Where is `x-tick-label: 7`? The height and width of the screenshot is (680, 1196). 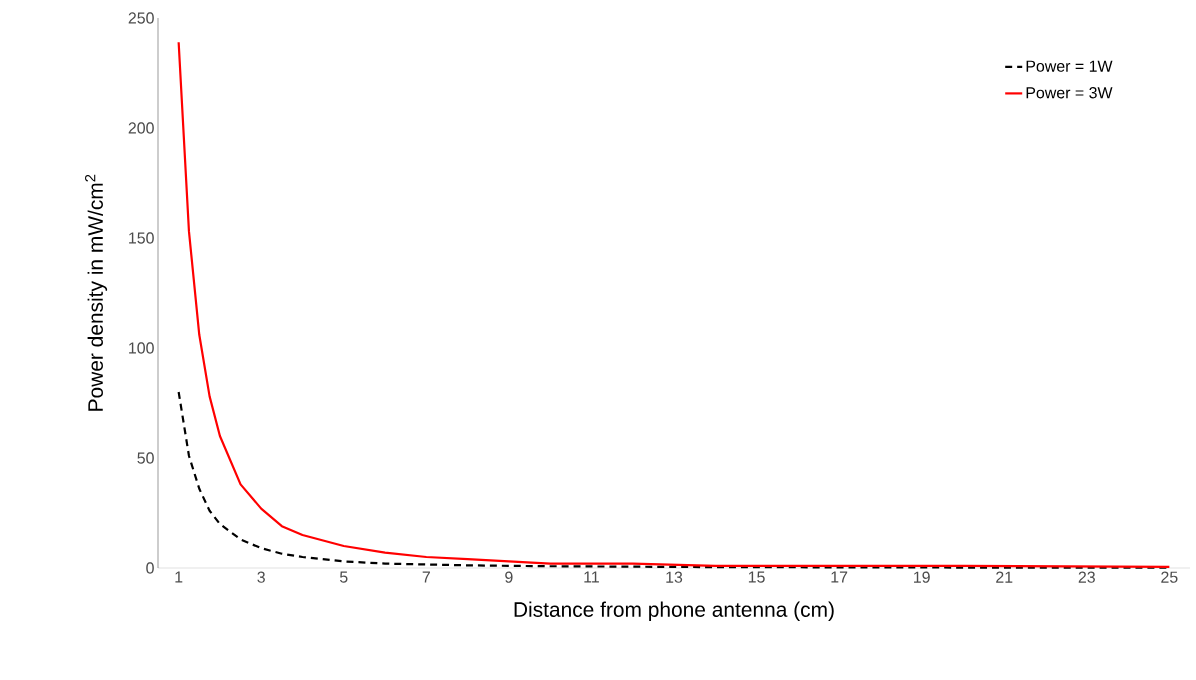 x-tick-label: 7 is located at coordinates (426, 577).